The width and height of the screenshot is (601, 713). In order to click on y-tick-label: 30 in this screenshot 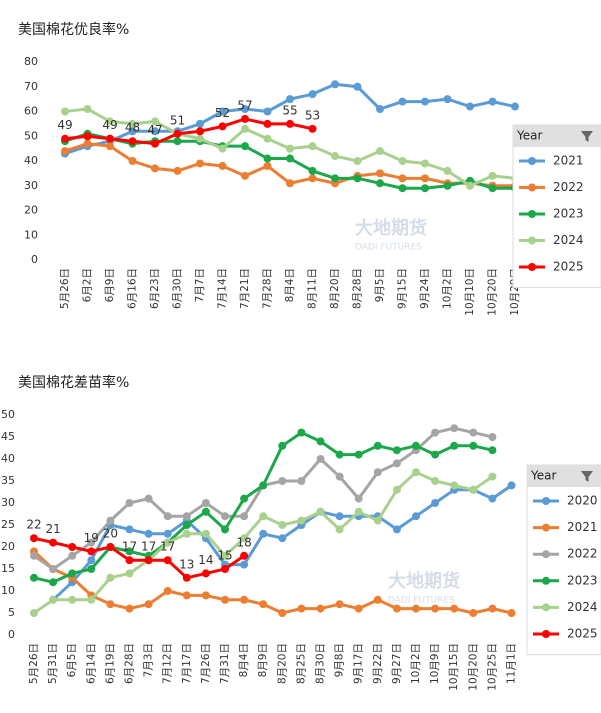, I will do `click(8, 502)`.